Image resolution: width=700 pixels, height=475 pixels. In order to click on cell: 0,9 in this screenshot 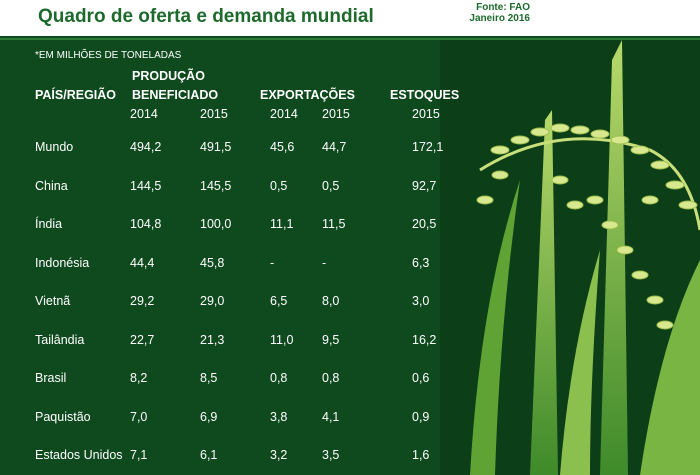, I will do `click(421, 416)`.